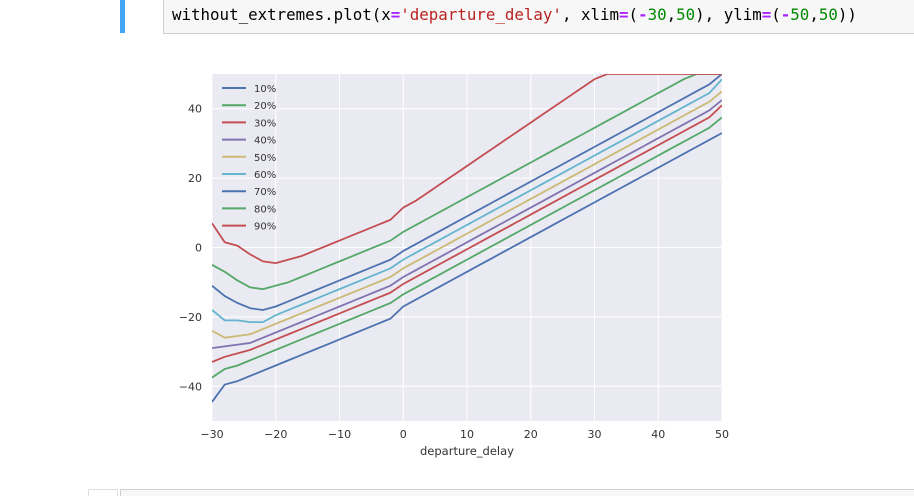  Describe the element at coordinates (198, 248) in the screenshot. I see `y-tick-label: 0` at that location.